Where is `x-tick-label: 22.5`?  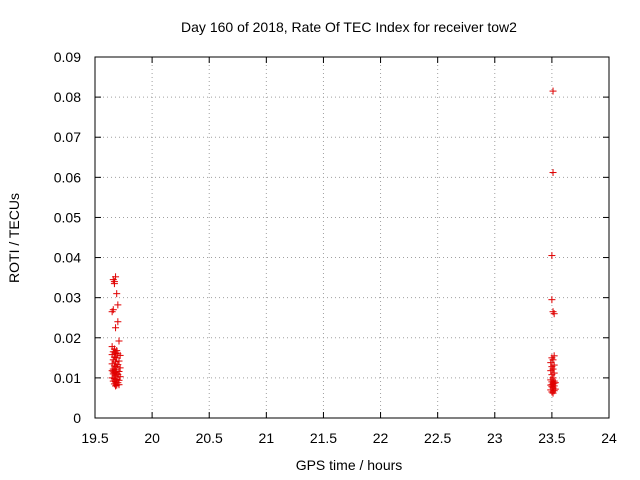 x-tick-label: 22.5 is located at coordinates (437, 438).